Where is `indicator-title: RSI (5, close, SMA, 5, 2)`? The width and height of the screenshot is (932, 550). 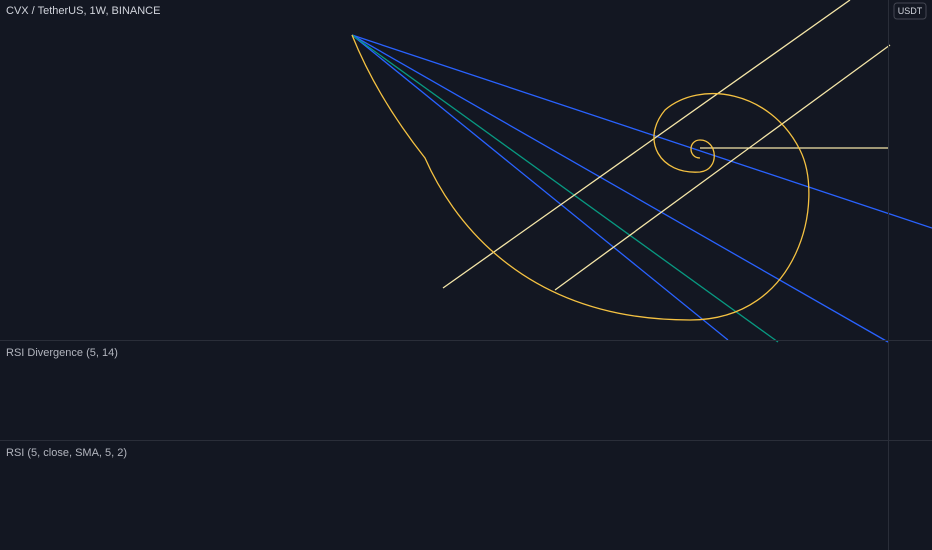 indicator-title: RSI (5, close, SMA, 5, 2) is located at coordinates (66, 453).